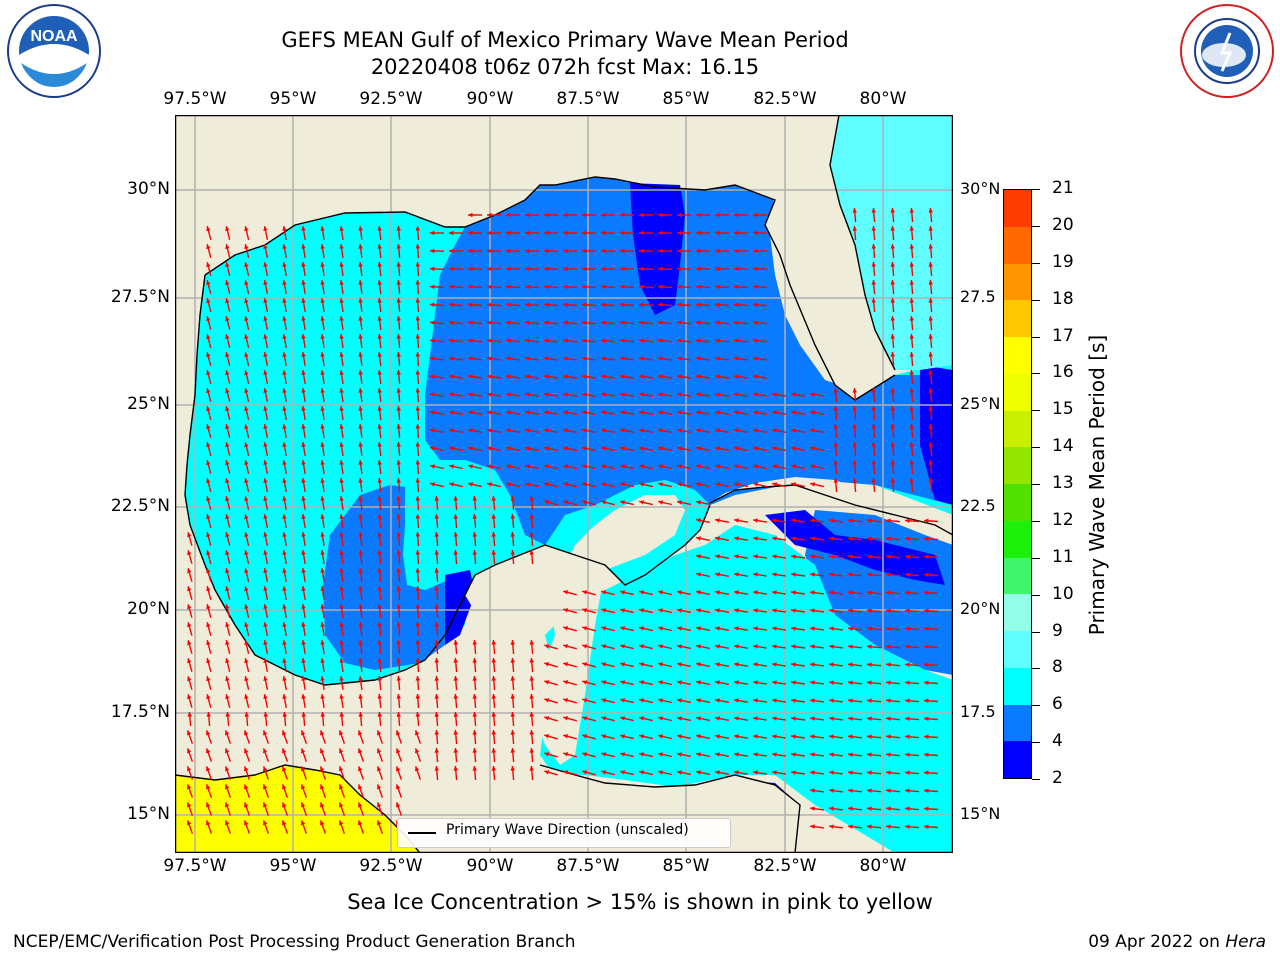 The width and height of the screenshot is (1280, 960). What do you see at coordinates (1017, 392) in the screenshot?
I see `colorbar-segment` at bounding box center [1017, 392].